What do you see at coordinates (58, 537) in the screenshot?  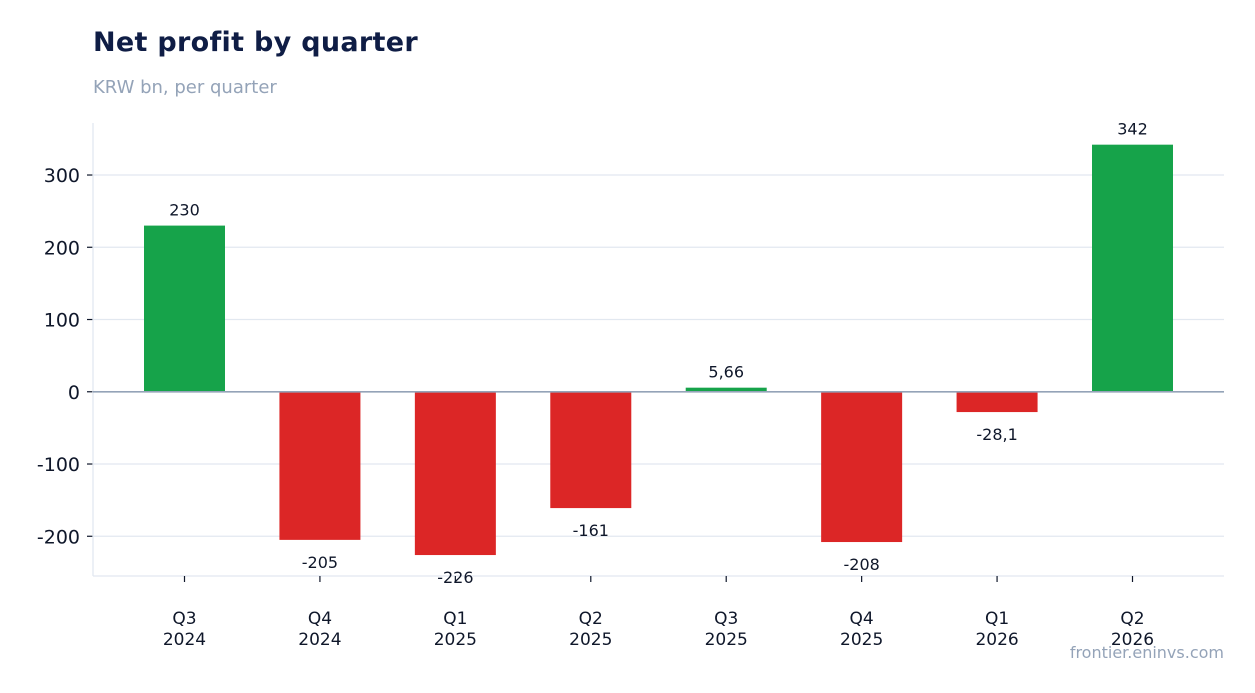 I see `y-tick-label: -200` at bounding box center [58, 537].